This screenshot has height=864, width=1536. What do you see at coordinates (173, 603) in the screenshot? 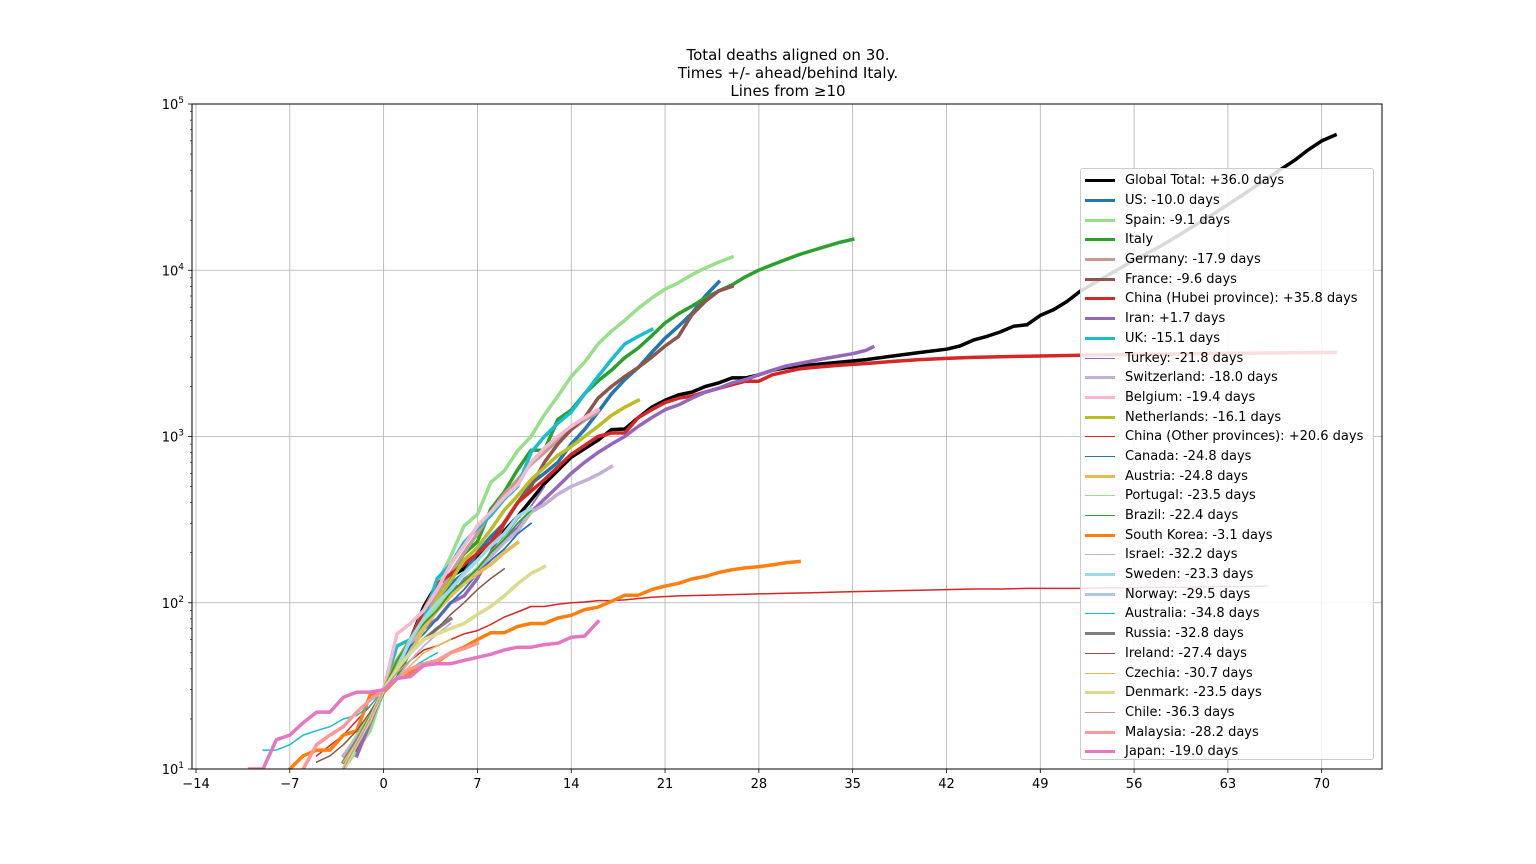
I see `y-tick-label: 10²` at bounding box center [173, 603].